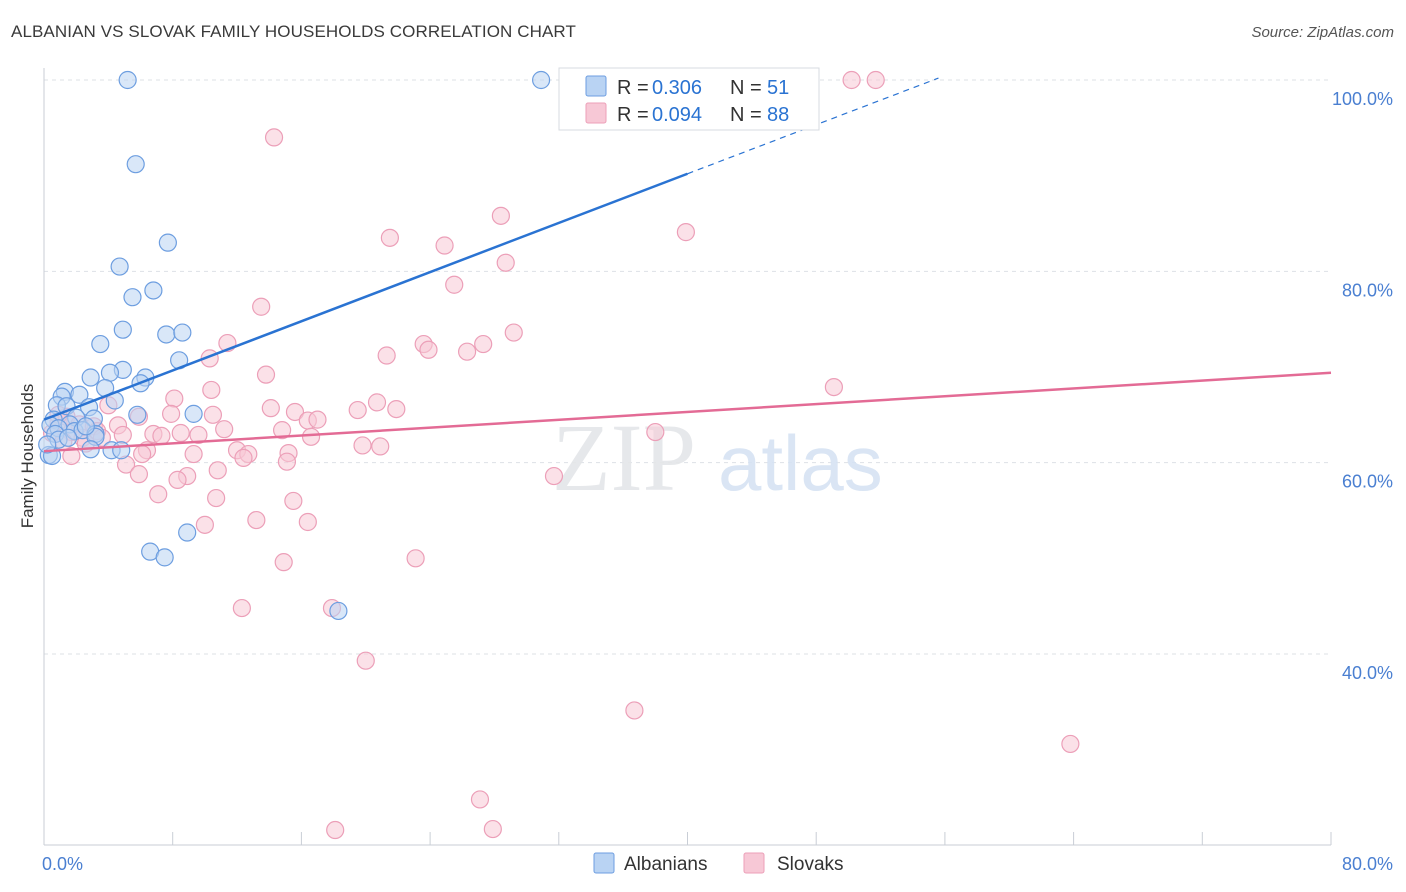  I want to click on legend-r-label-albanians: R =, so click(633, 88).